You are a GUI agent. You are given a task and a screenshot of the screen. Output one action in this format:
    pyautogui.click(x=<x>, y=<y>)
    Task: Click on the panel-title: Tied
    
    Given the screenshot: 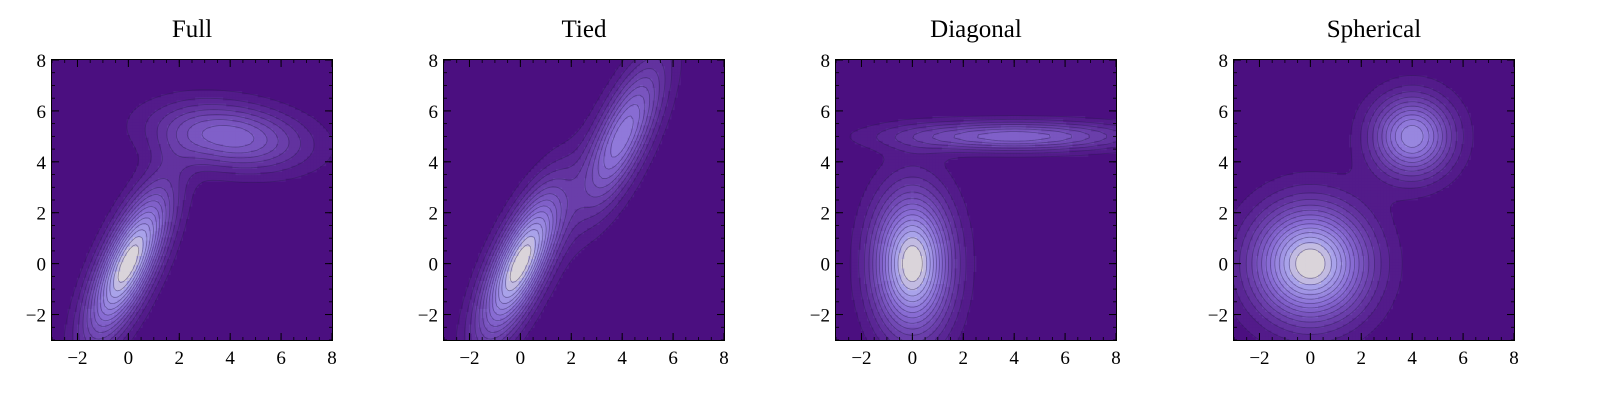 What is the action you would take?
    pyautogui.click(x=584, y=29)
    